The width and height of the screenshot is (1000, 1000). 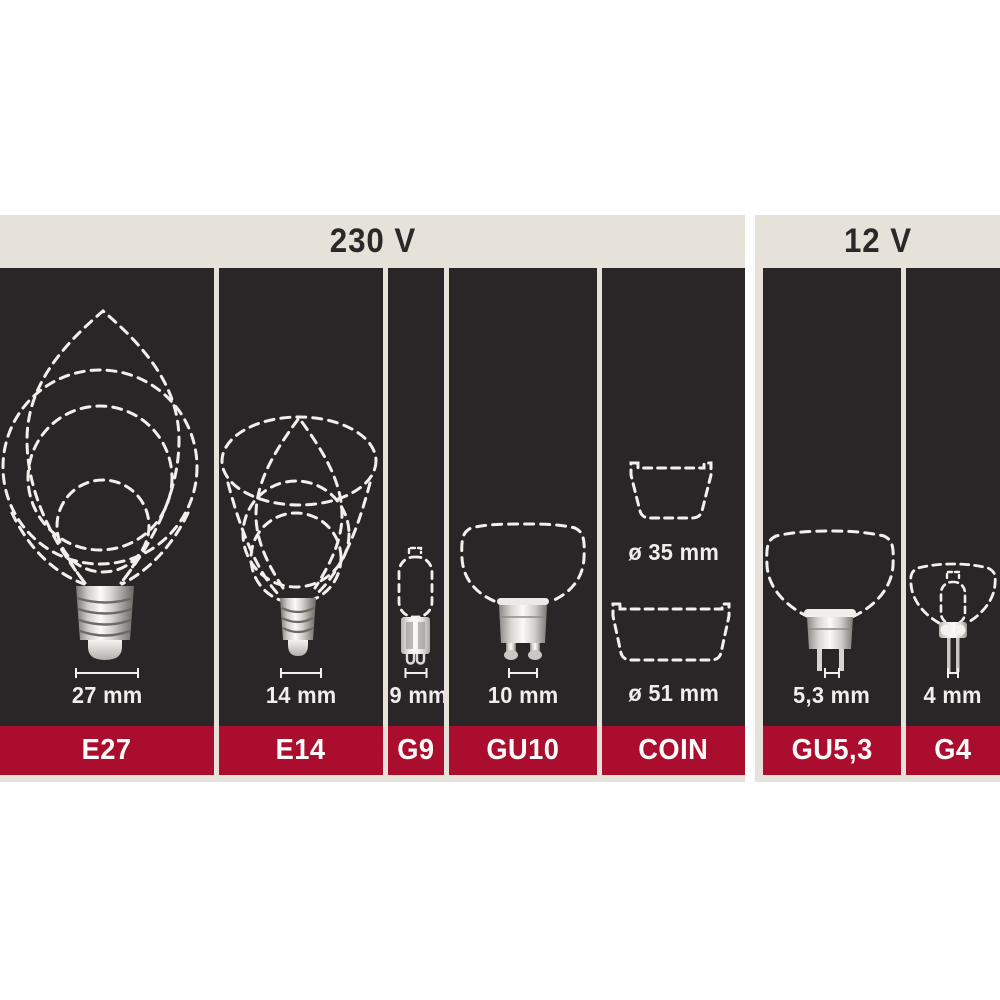 I want to click on column-g9-body: 9 mm, so click(x=416, y=497).